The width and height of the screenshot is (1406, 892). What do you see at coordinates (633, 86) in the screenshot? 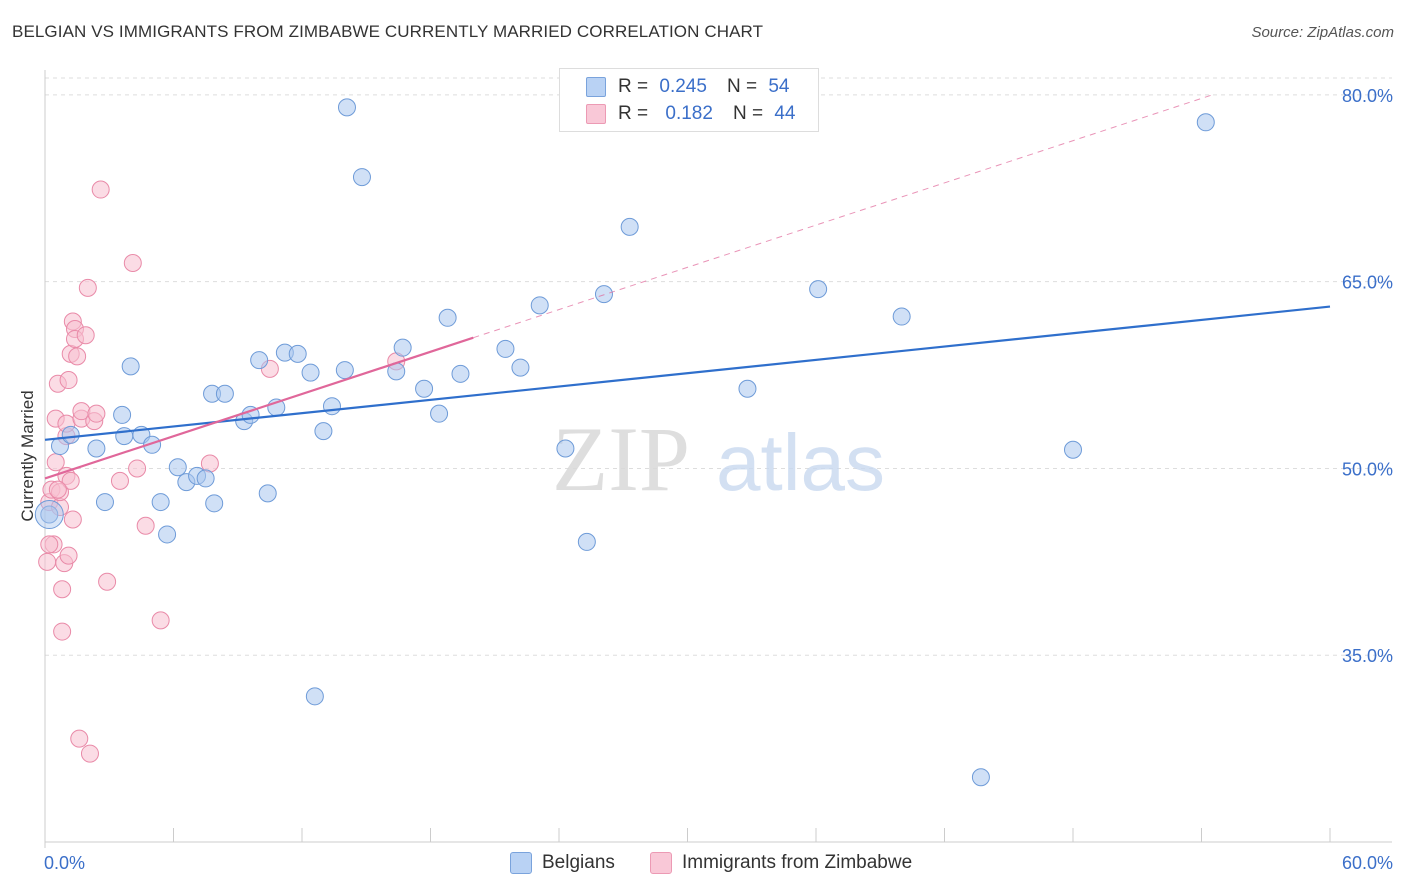
I see `legend-r-label: R =` at bounding box center [633, 86].